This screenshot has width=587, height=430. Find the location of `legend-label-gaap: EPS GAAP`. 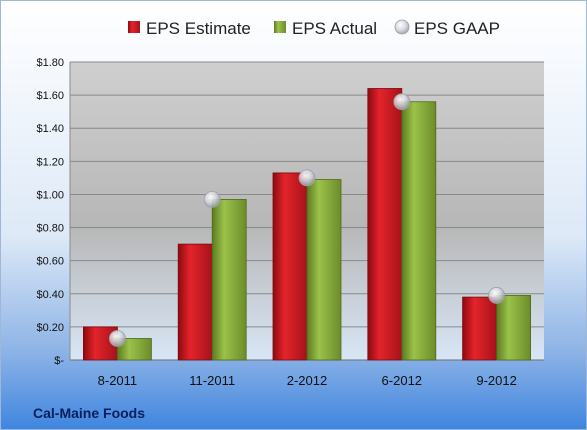

legend-label-gaap: EPS GAAP is located at coordinates (457, 28).